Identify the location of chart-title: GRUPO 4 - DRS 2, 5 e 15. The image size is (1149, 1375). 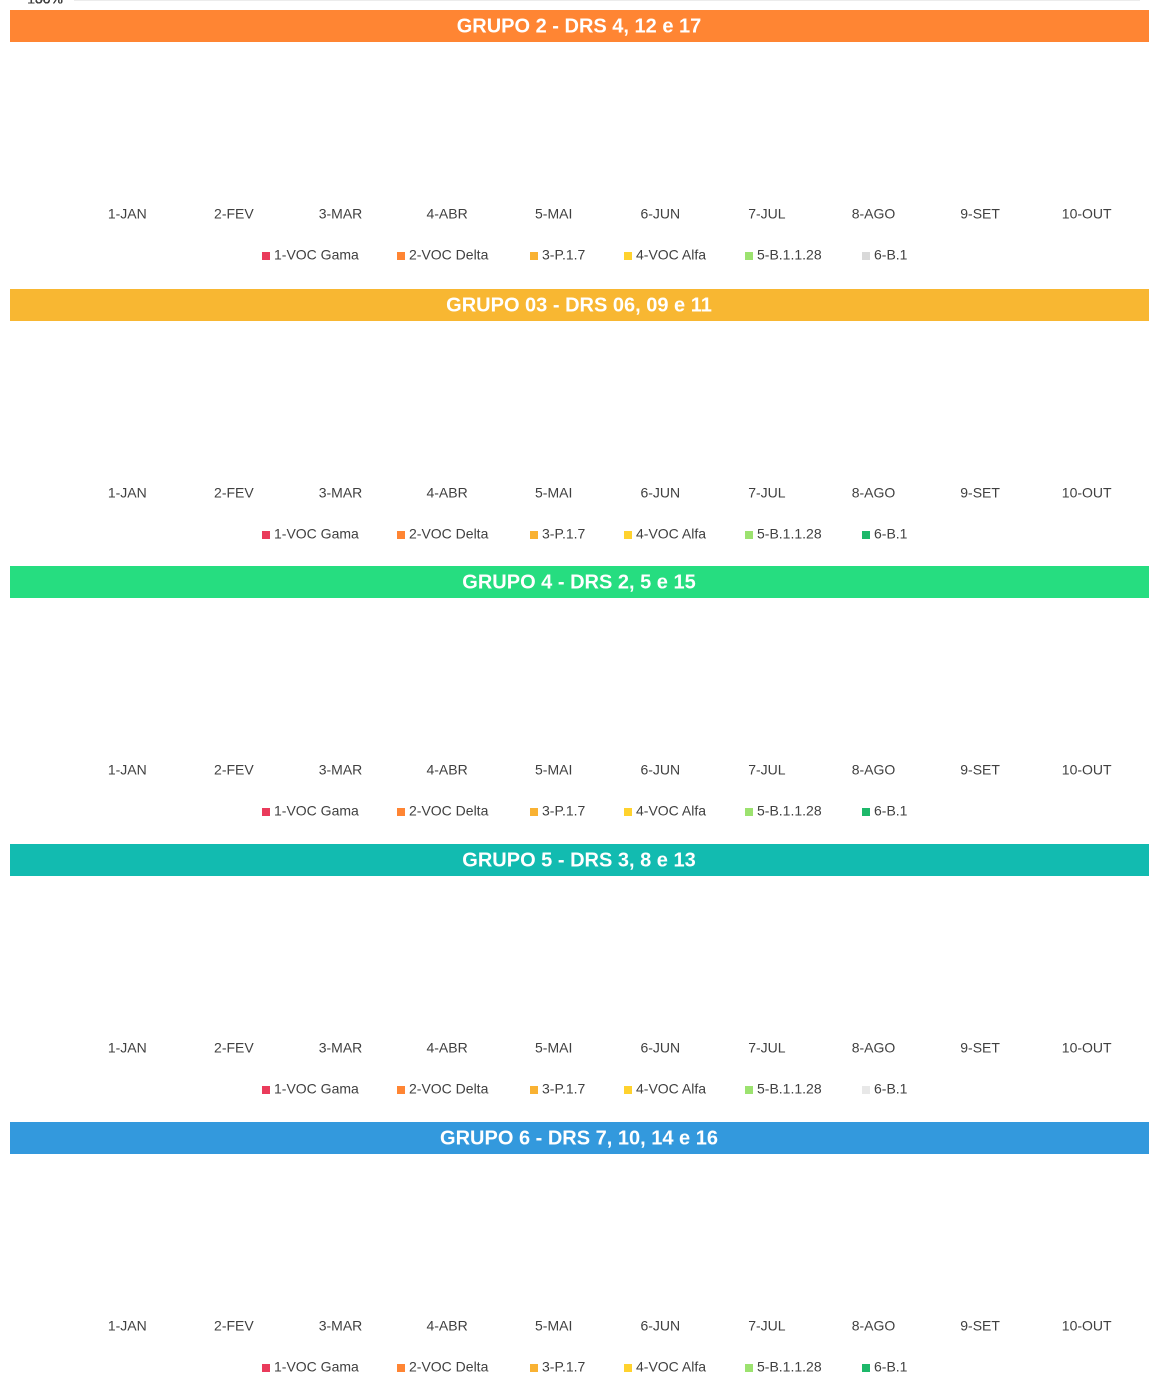
(578, 582).